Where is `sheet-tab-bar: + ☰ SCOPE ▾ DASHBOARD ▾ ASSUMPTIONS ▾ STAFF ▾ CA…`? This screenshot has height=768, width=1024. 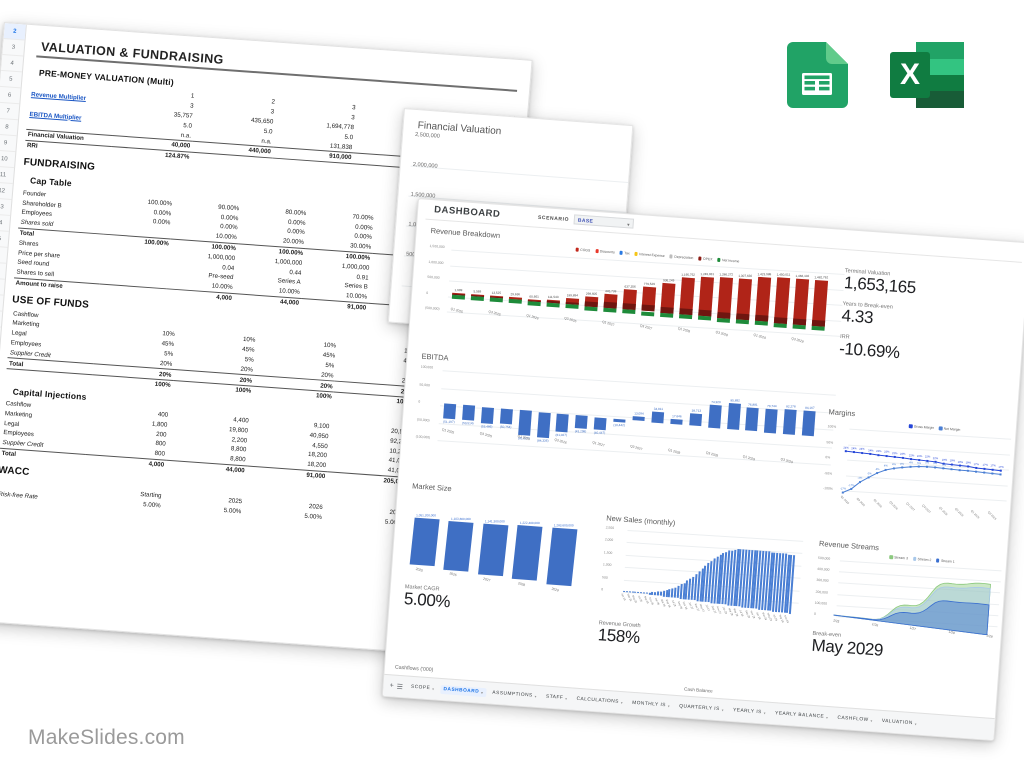 sheet-tab-bar: + ☰ SCOPE ▾ DASHBOARD ▾ ASSUMPTIONS ▾ STAFF ▾ CA… is located at coordinates (688, 707).